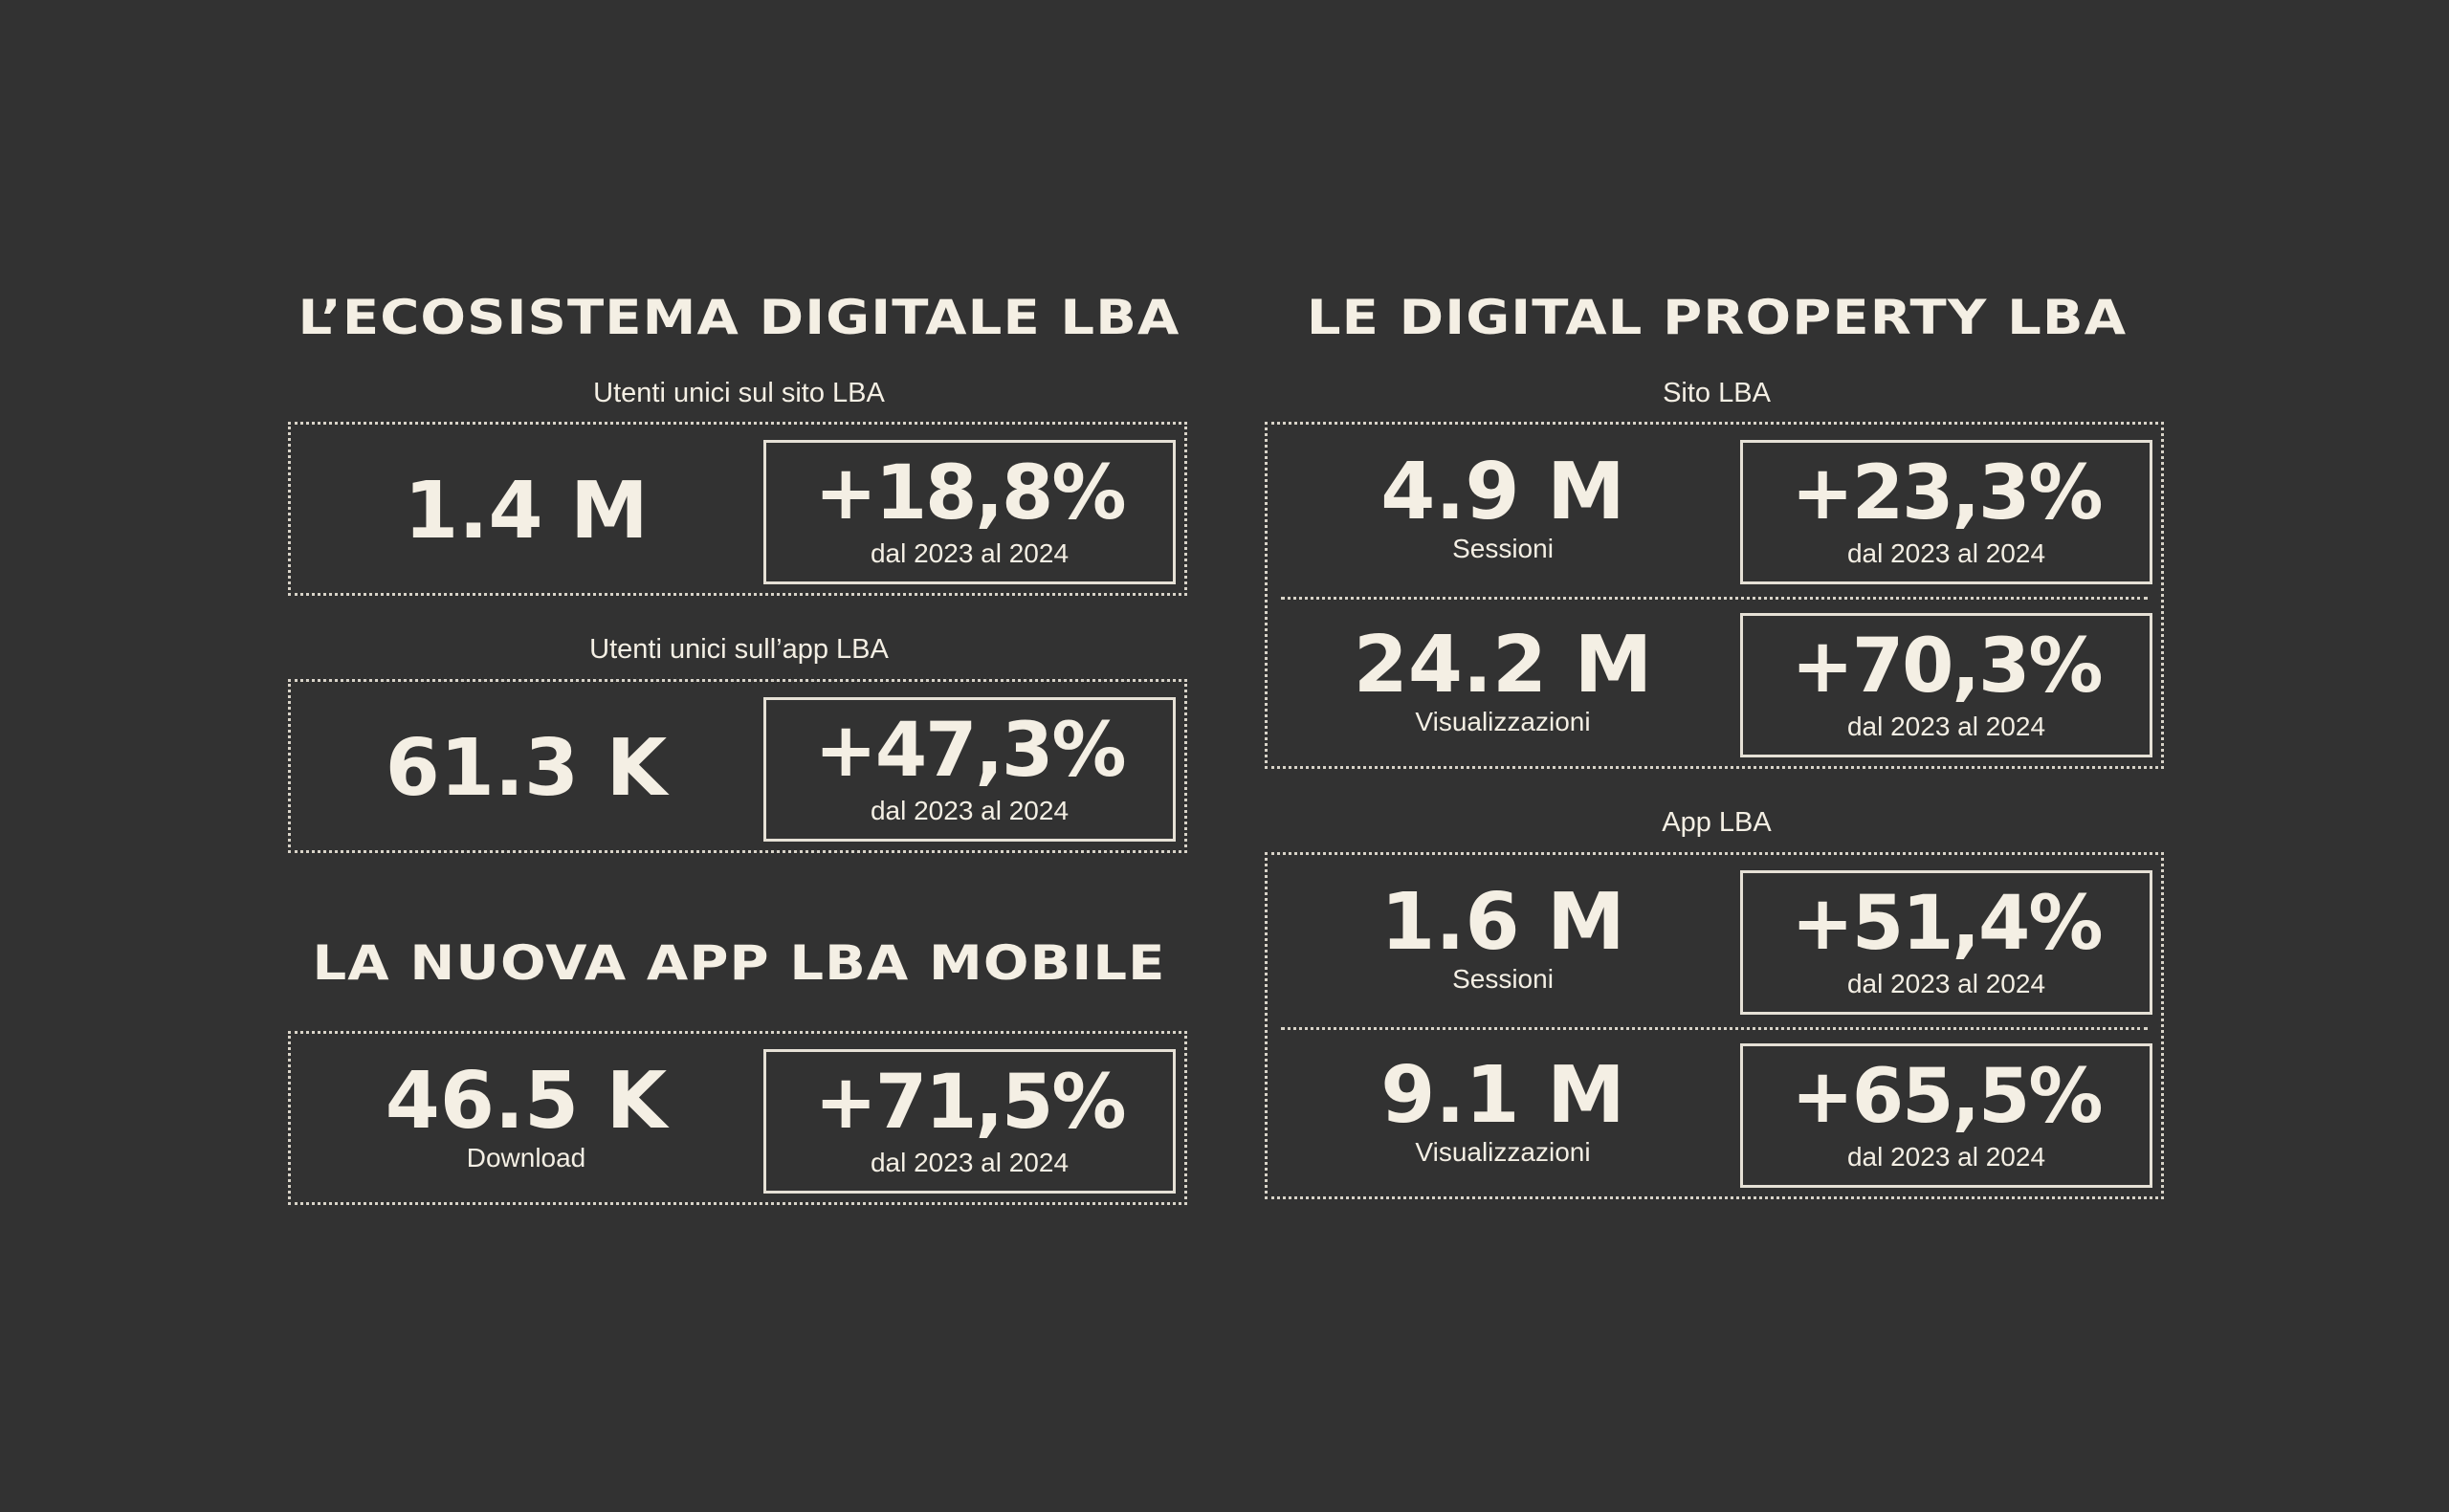  What do you see at coordinates (739, 649) in the screenshot?
I see `app-users-label: Utenti unici sull’app LBA` at bounding box center [739, 649].